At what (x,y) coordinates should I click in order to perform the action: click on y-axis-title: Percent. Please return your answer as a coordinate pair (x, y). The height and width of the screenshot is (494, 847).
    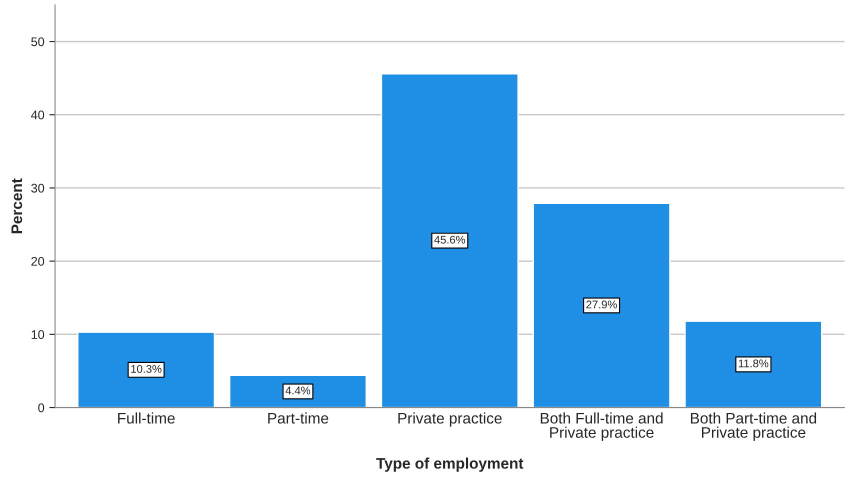
    Looking at the image, I should click on (17, 206).